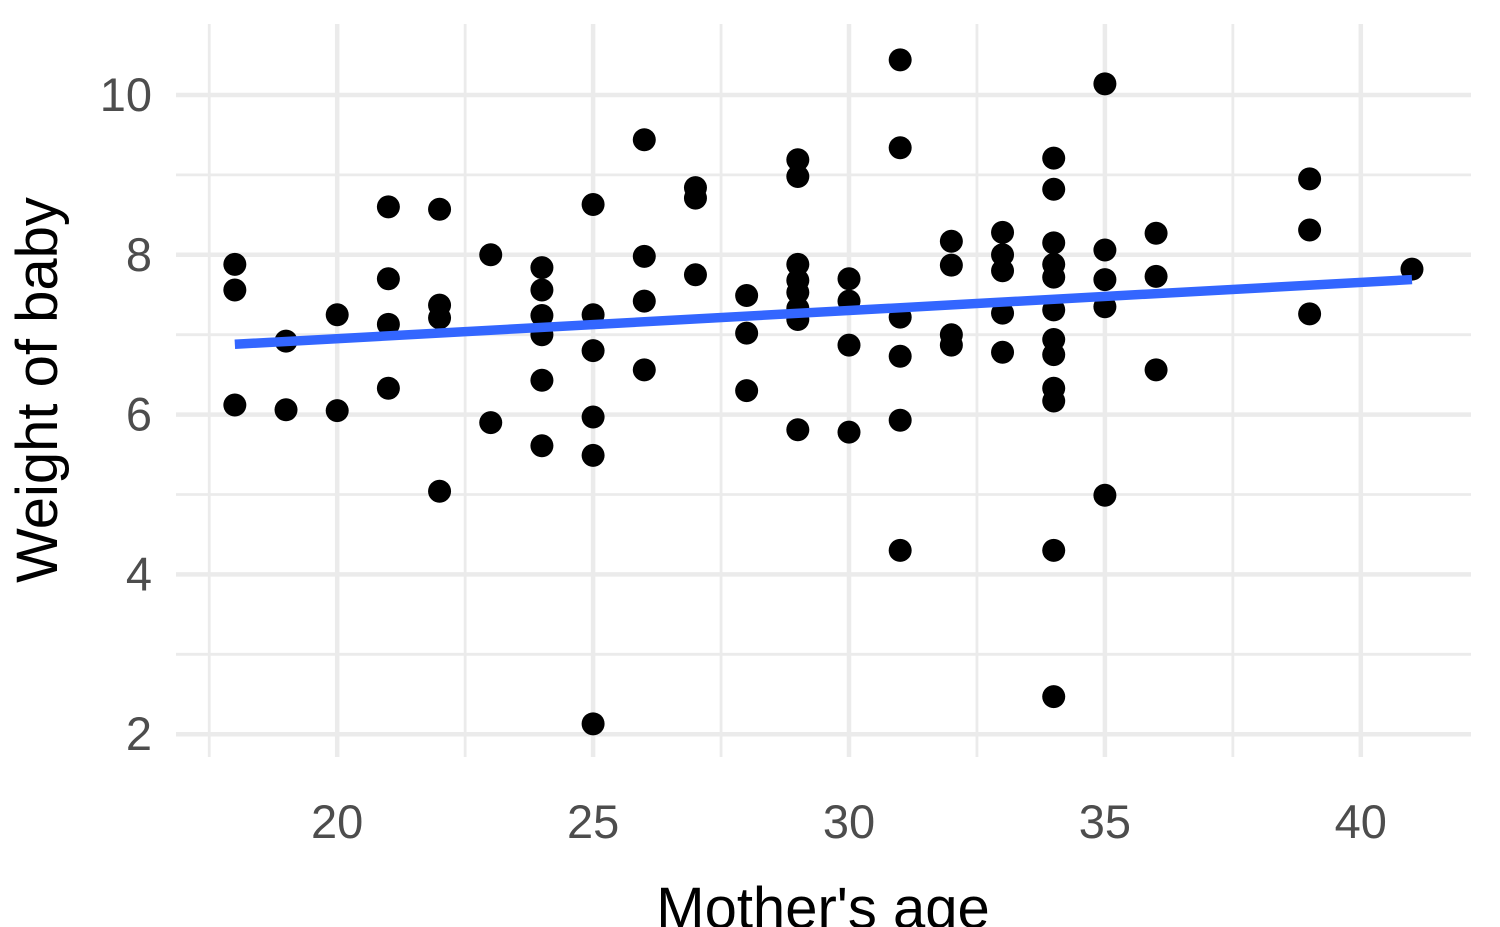  Describe the element at coordinates (126, 94) in the screenshot. I see `y-tick-label: 10` at that location.